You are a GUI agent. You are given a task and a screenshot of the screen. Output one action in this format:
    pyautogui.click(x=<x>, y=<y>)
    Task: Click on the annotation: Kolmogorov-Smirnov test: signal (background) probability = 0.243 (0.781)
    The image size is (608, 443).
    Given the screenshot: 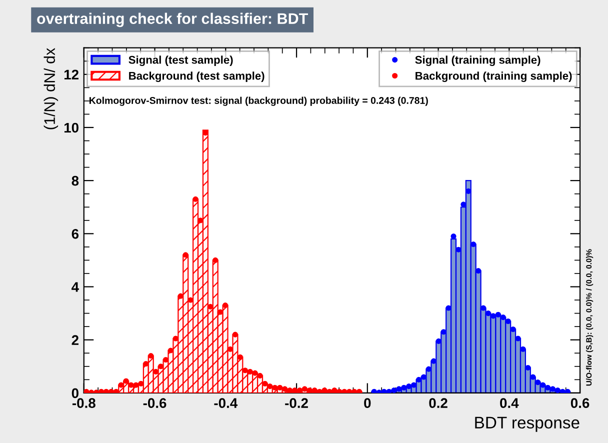 What is the action you would take?
    pyautogui.click(x=259, y=101)
    